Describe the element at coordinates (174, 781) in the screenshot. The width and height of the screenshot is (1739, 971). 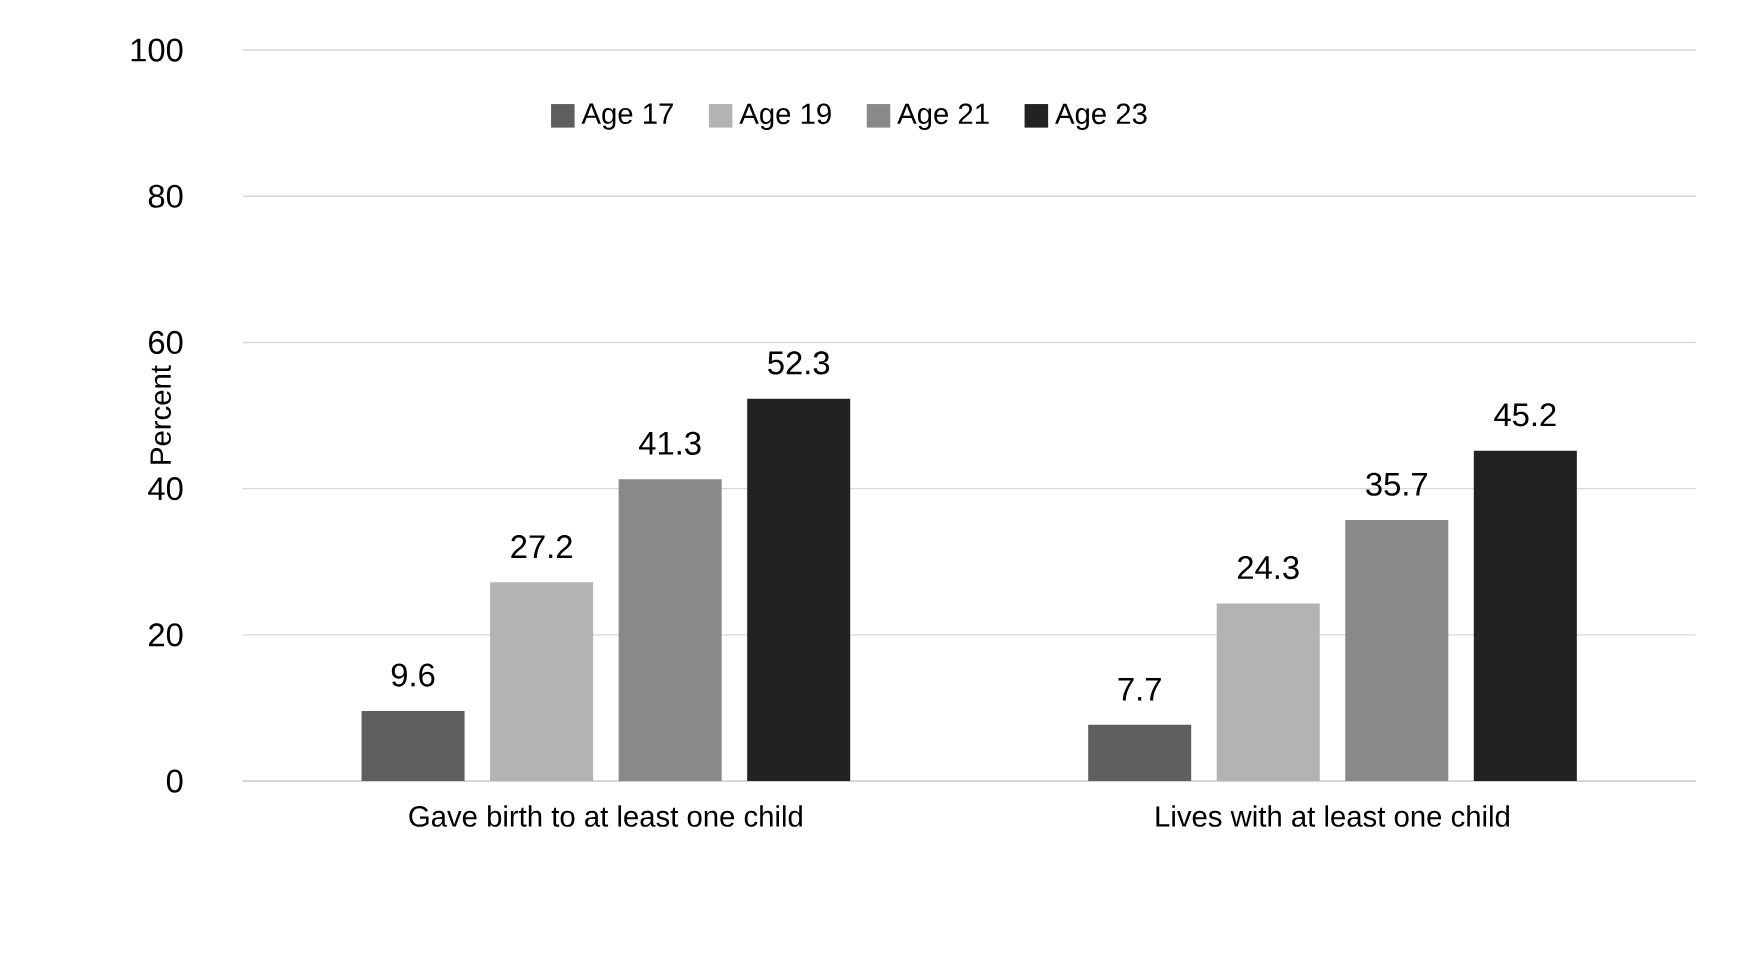
I see `y-tick-label: 0` at that location.